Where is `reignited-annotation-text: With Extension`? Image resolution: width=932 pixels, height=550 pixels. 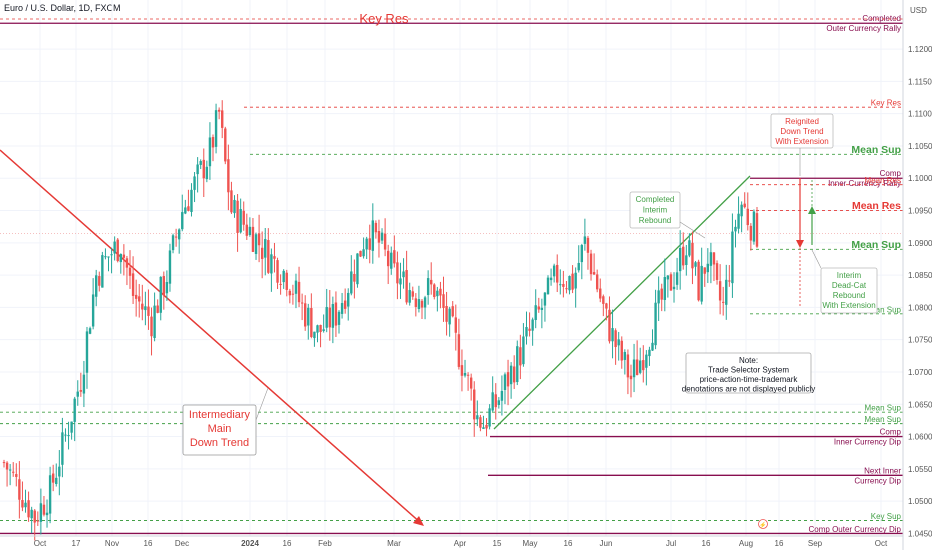
reignited-annotation-text: With Extension is located at coordinates (801, 141).